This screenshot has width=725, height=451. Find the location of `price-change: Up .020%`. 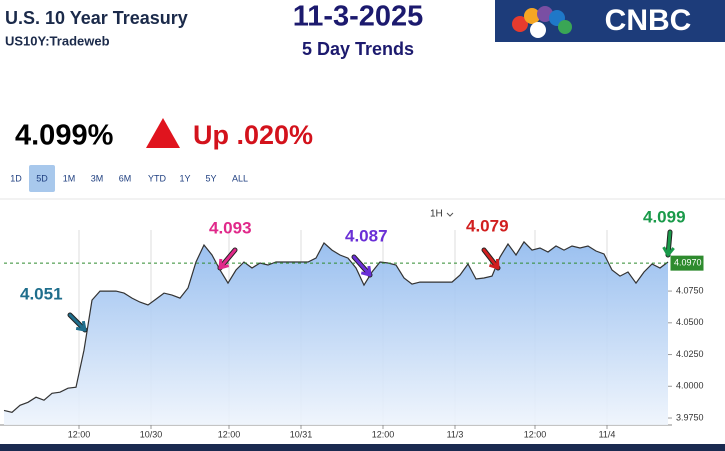

price-change: Up .020% is located at coordinates (253, 135).